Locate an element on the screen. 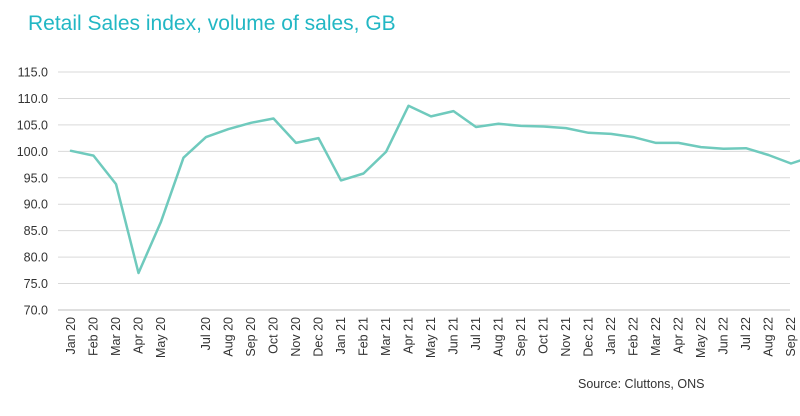 This screenshot has width=800, height=416. x-tick-label: Jan 22 is located at coordinates (611, 336).